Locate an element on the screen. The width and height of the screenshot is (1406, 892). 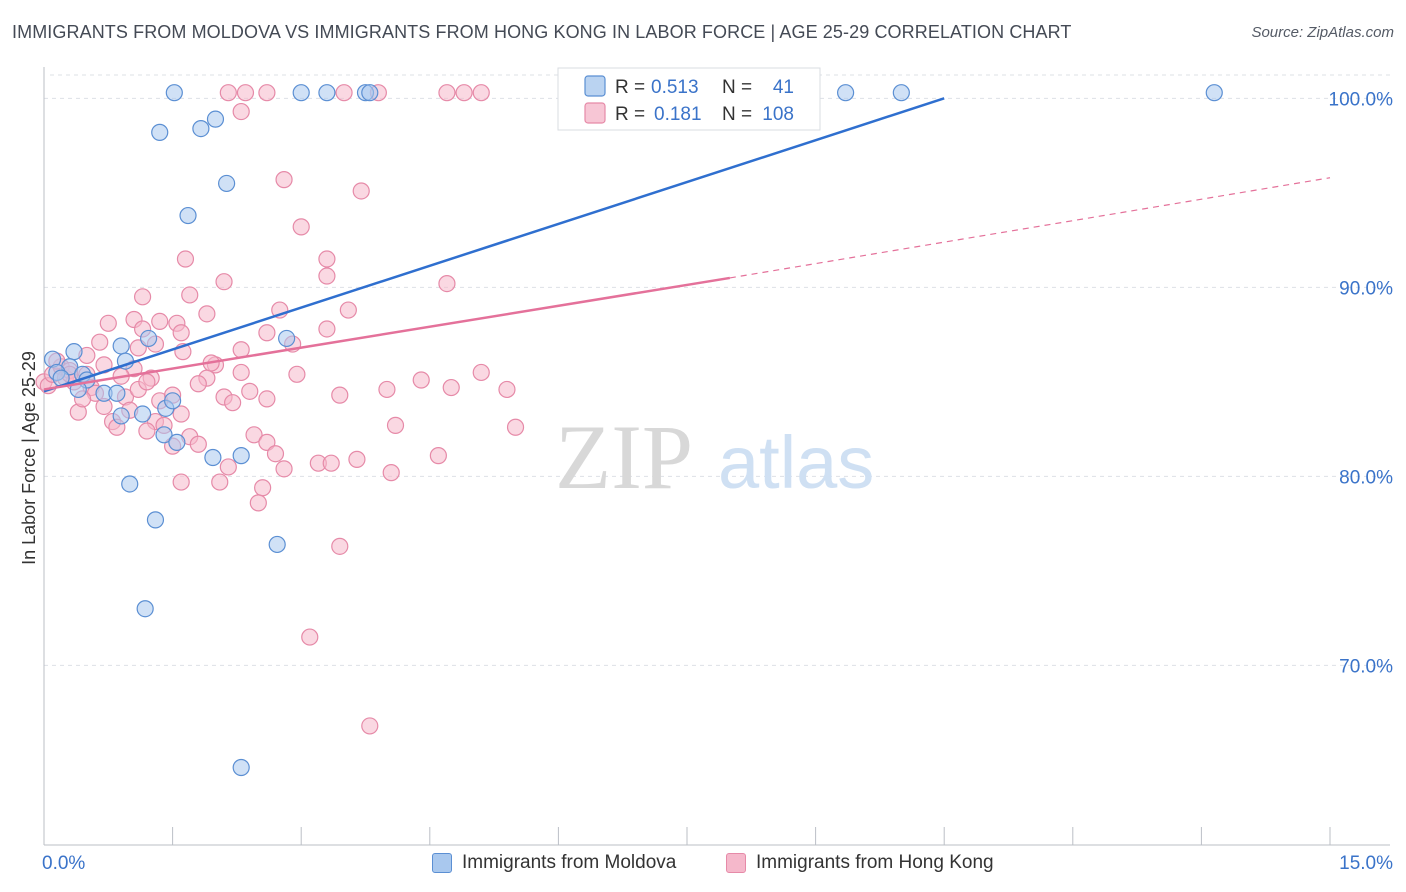
watermark: ZIP atlas is located at coordinates (714, 457).